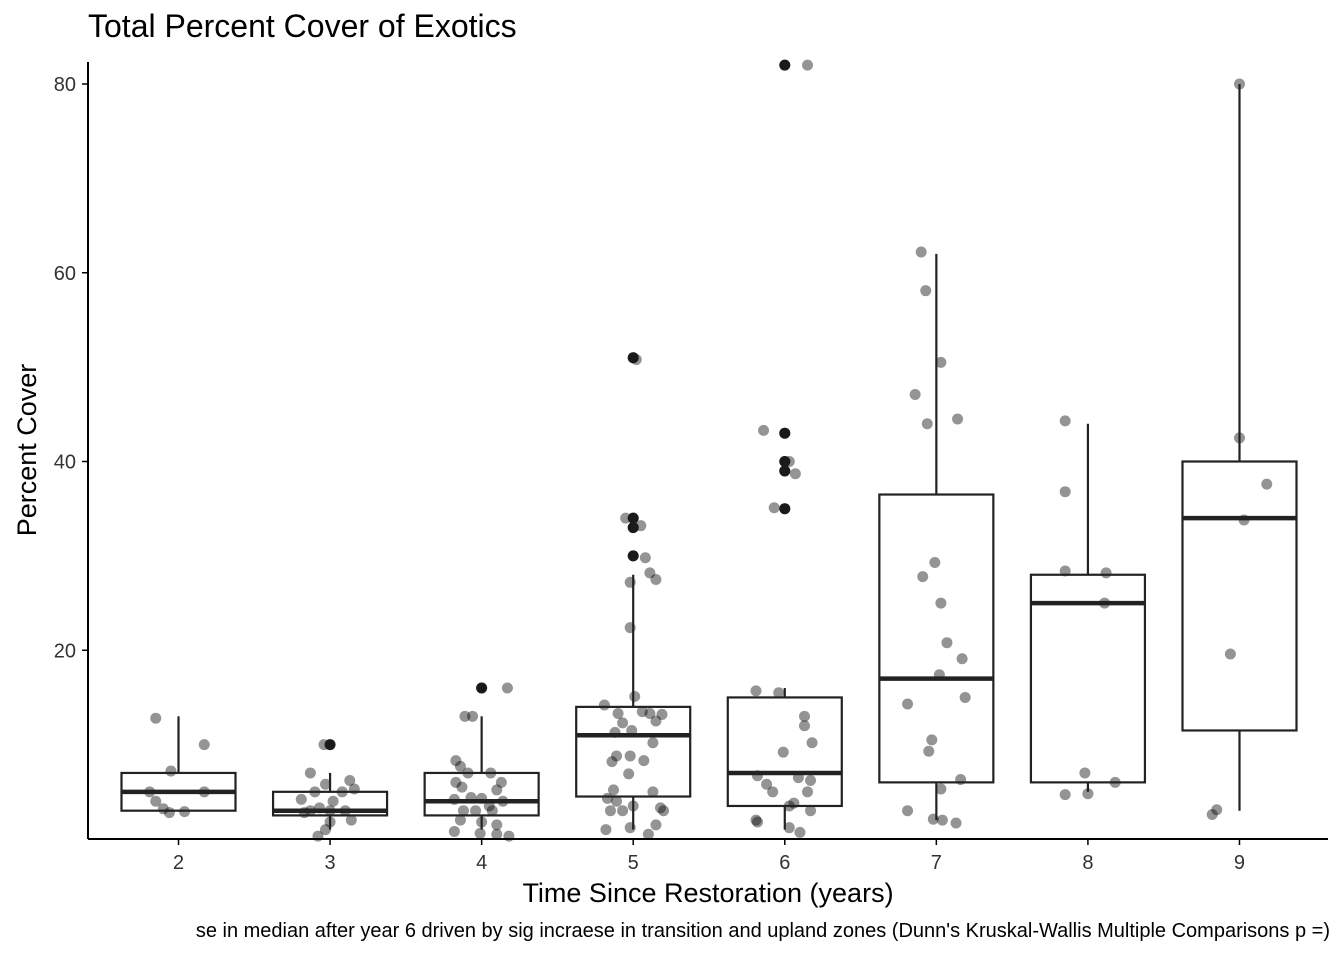 This screenshot has width=1344, height=960. I want to click on x-tick-label: 5, so click(633, 863).